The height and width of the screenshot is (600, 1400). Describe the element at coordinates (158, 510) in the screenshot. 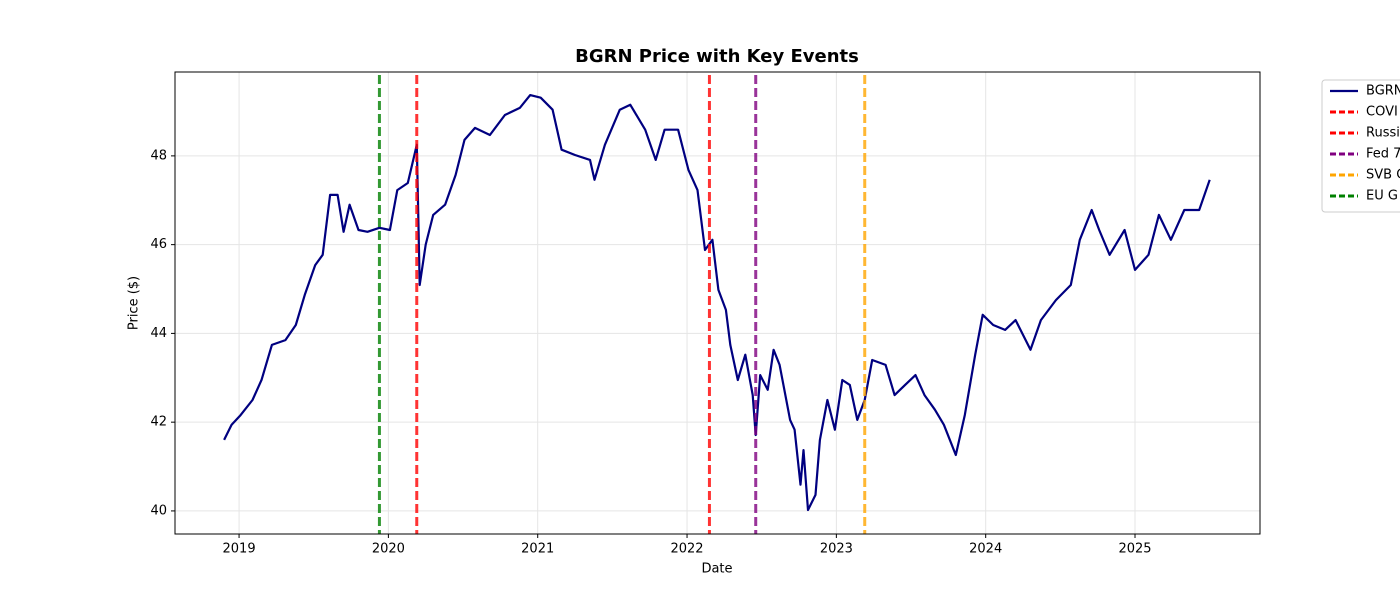

I see `y-tick-label: 40` at that location.